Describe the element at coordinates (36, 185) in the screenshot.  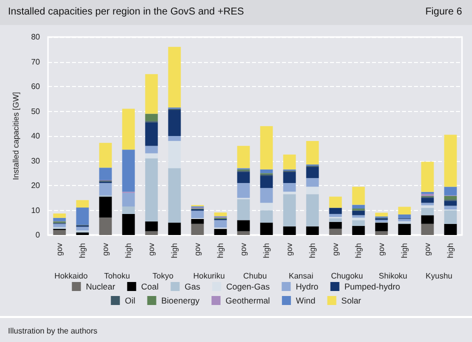
I see `y-tick-label: 20` at that location.